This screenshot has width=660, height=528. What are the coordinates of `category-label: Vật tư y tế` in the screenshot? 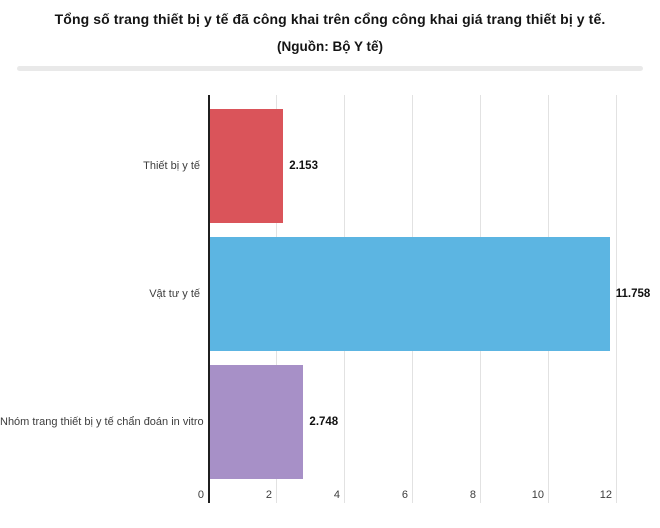 It's located at (174, 294).